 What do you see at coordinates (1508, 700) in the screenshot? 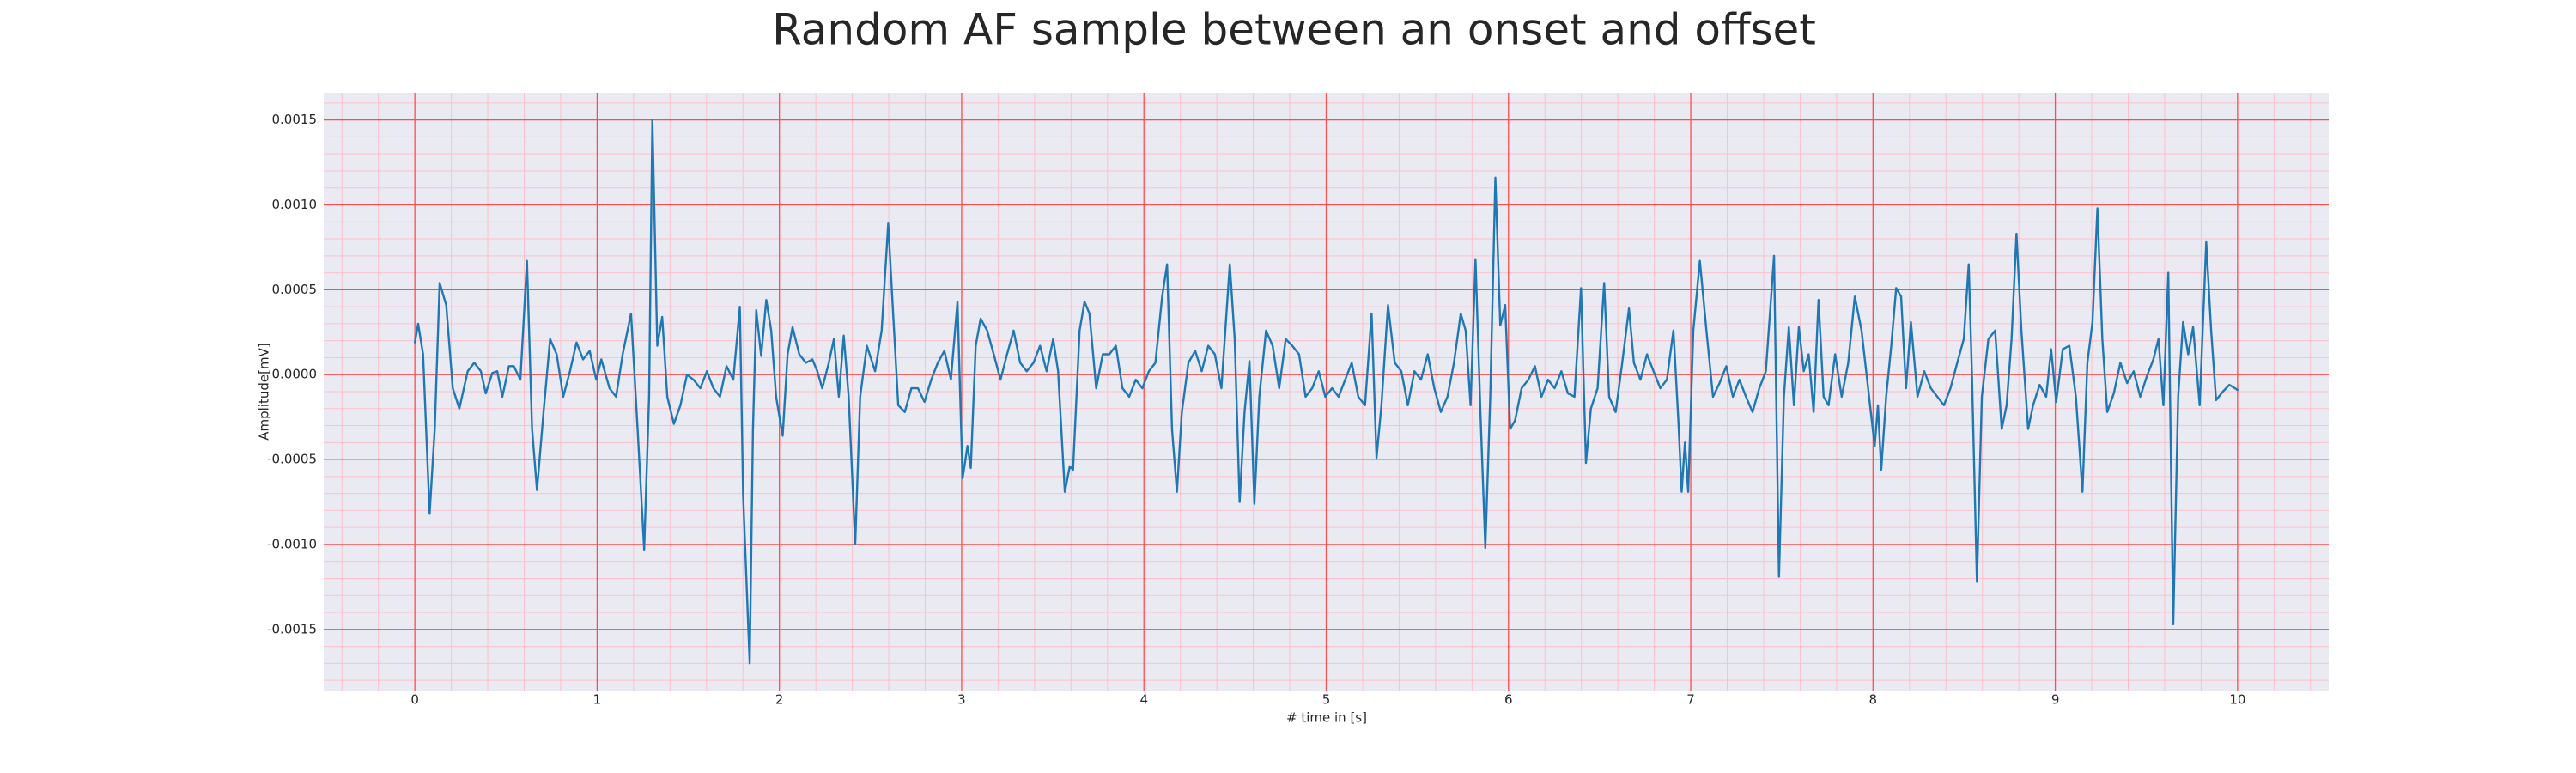
I see `x-tick-label: 6` at bounding box center [1508, 700].